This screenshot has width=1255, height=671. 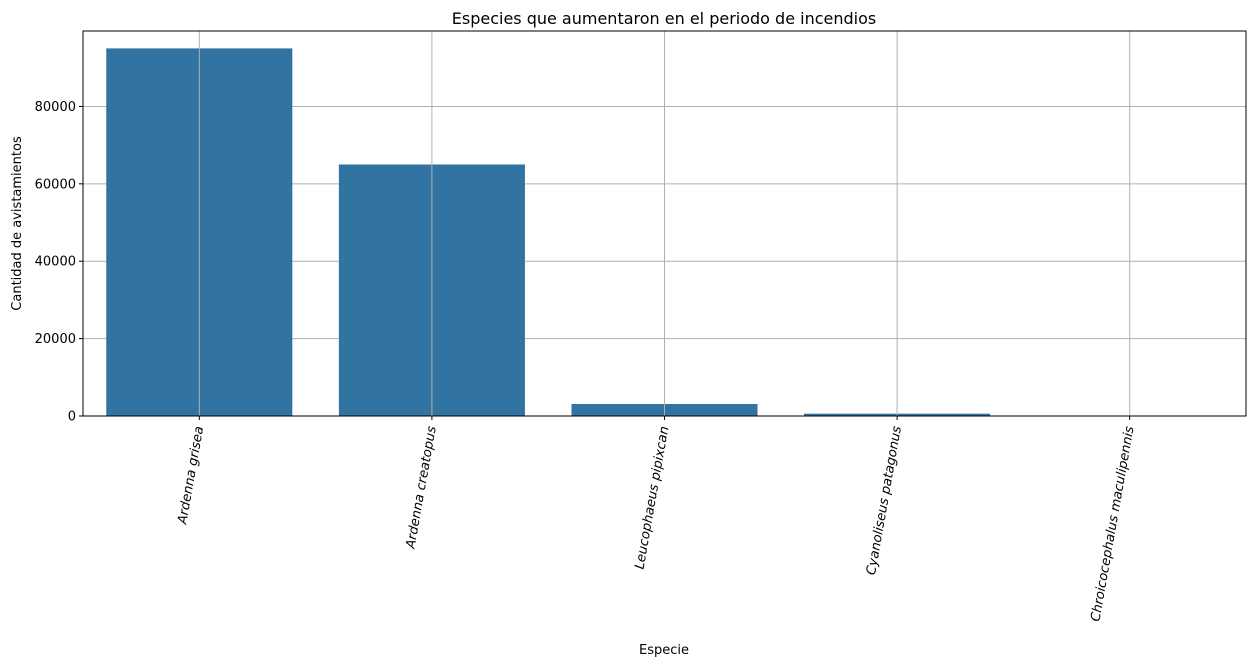 I want to click on y-axis-label: Cantidad de avistamientos, so click(x=17, y=223).